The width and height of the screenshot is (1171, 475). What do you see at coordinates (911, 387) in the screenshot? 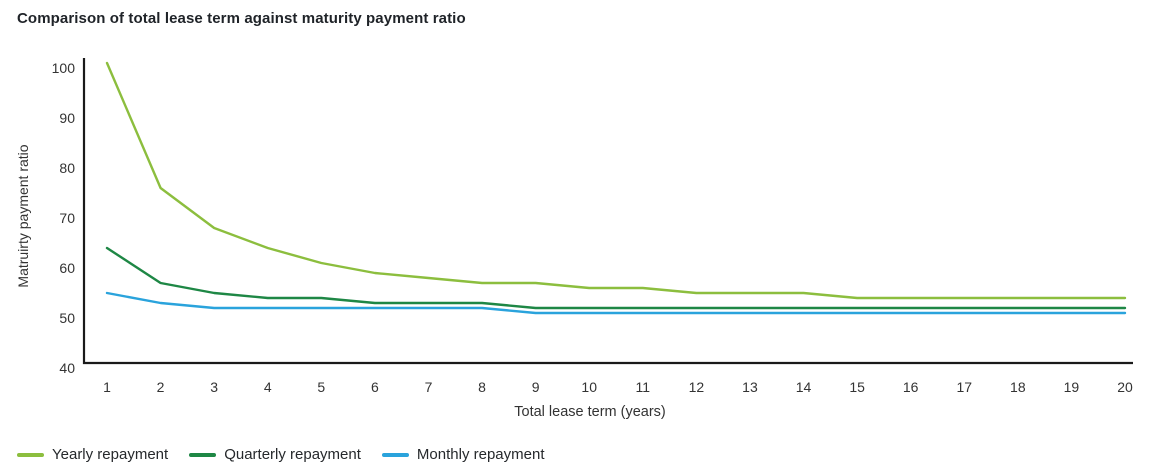
I see `x-tick-label: 16` at bounding box center [911, 387].